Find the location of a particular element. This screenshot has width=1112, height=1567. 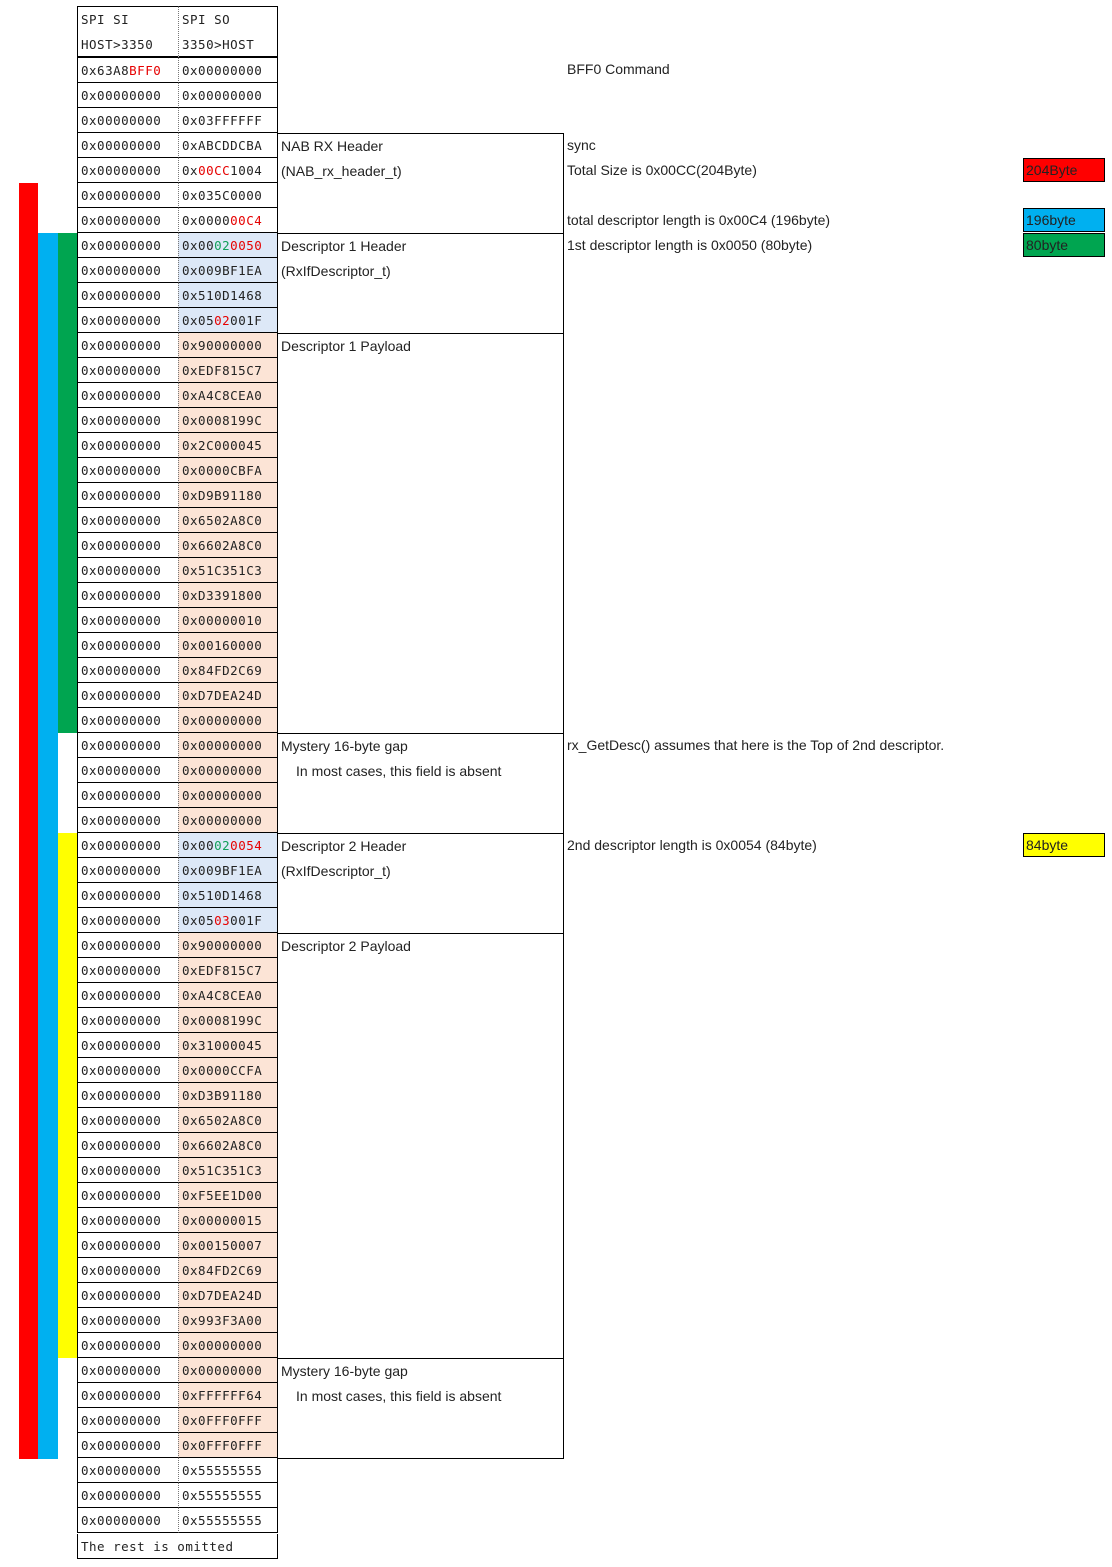

spi-so-header: SPI SO 3350>HOST is located at coordinates (228, 32).